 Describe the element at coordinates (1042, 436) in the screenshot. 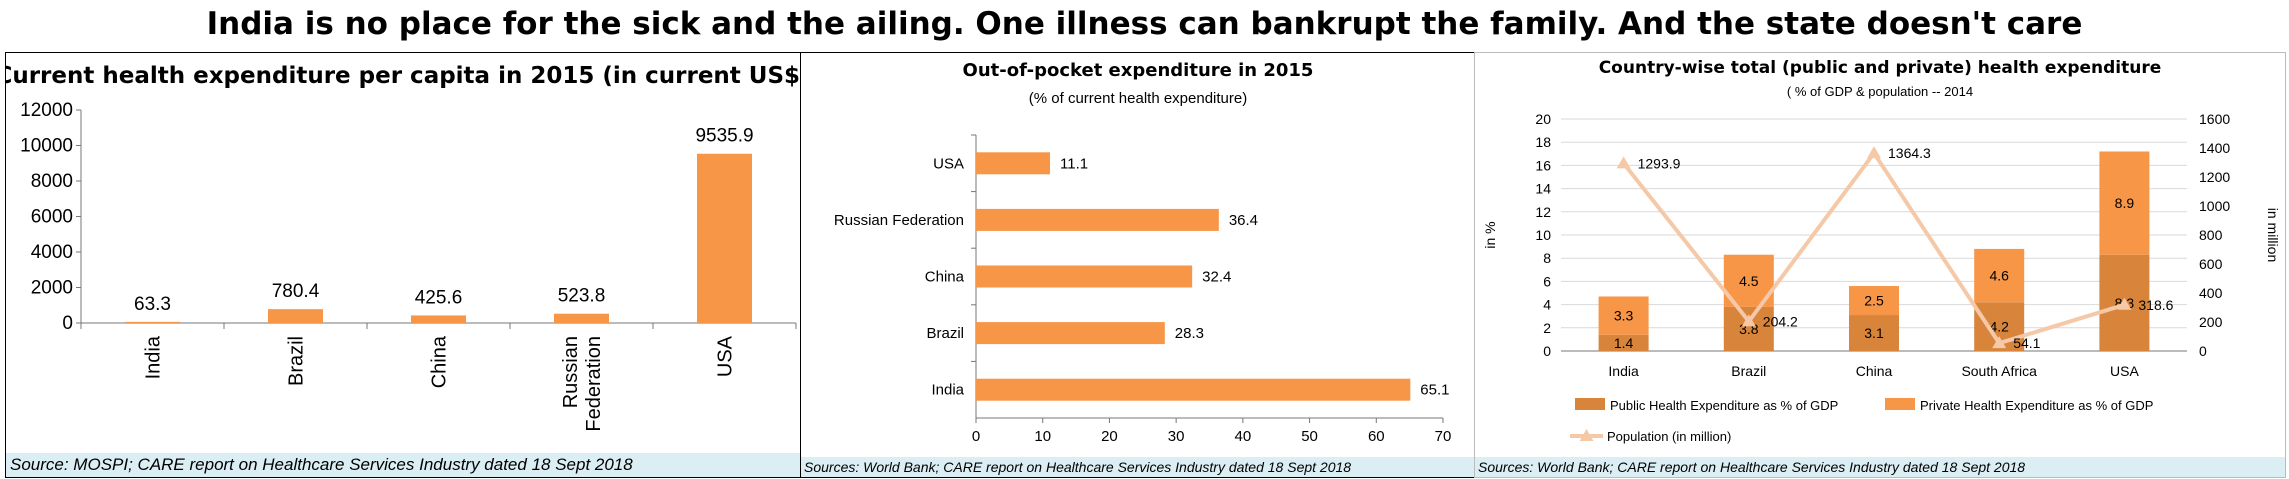

I see `x-tick-label: 10` at that location.